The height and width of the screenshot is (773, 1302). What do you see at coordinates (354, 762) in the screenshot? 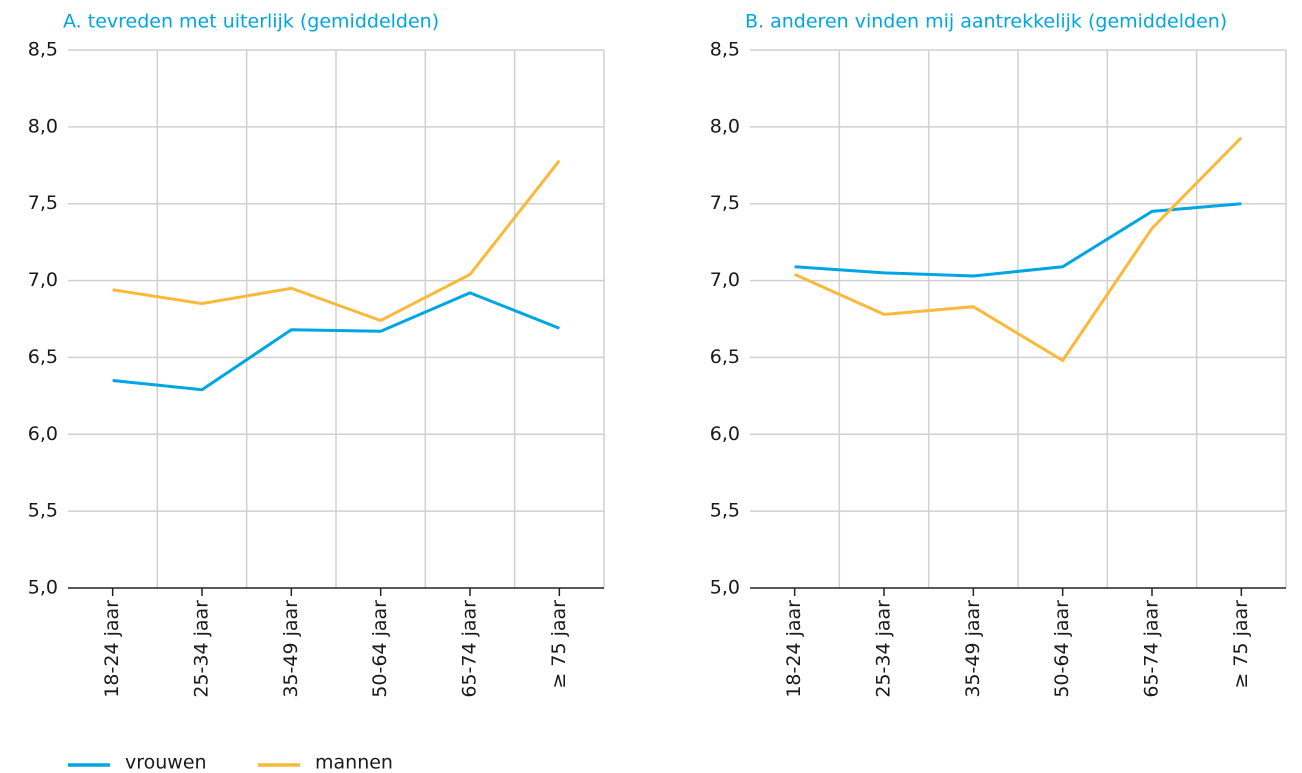
I see `legend-label: mannen` at bounding box center [354, 762].